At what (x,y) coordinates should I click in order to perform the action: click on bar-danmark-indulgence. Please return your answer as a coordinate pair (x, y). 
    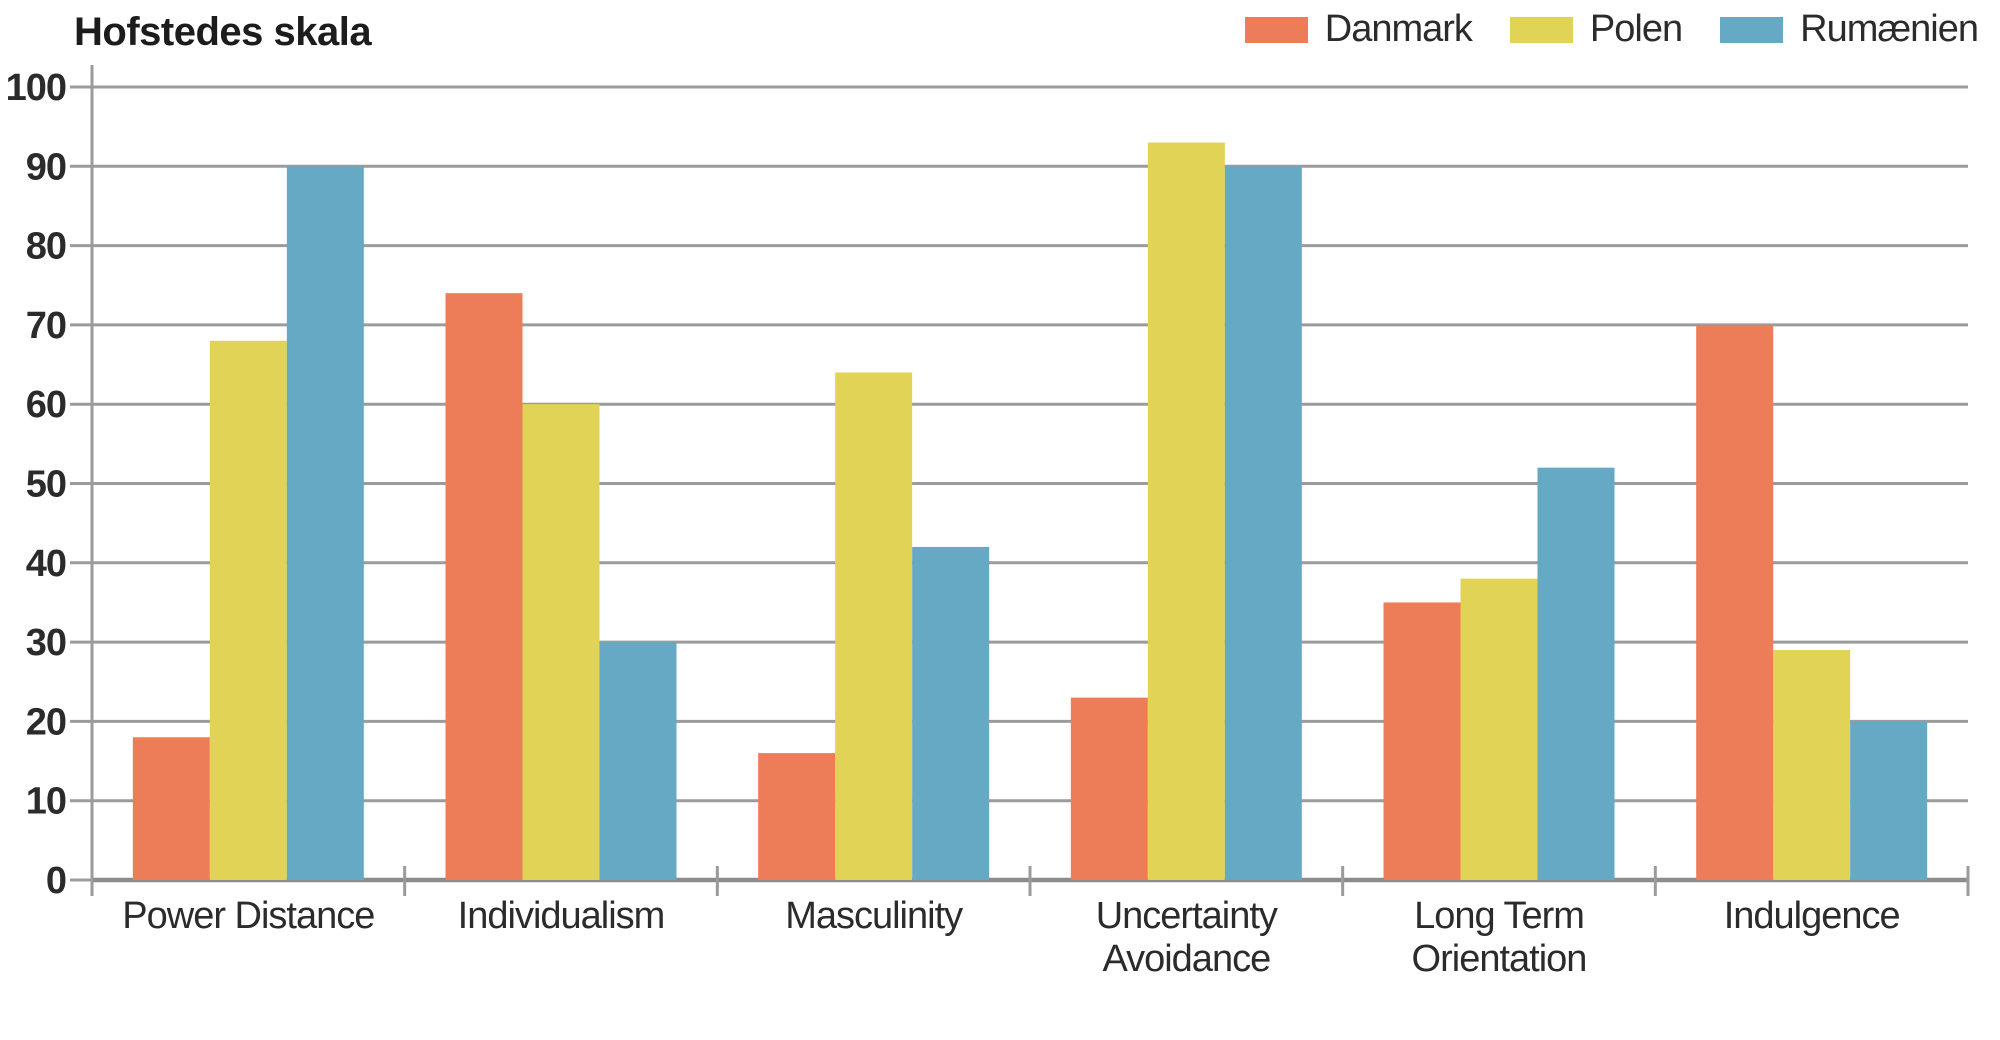
    Looking at the image, I should click on (1735, 602).